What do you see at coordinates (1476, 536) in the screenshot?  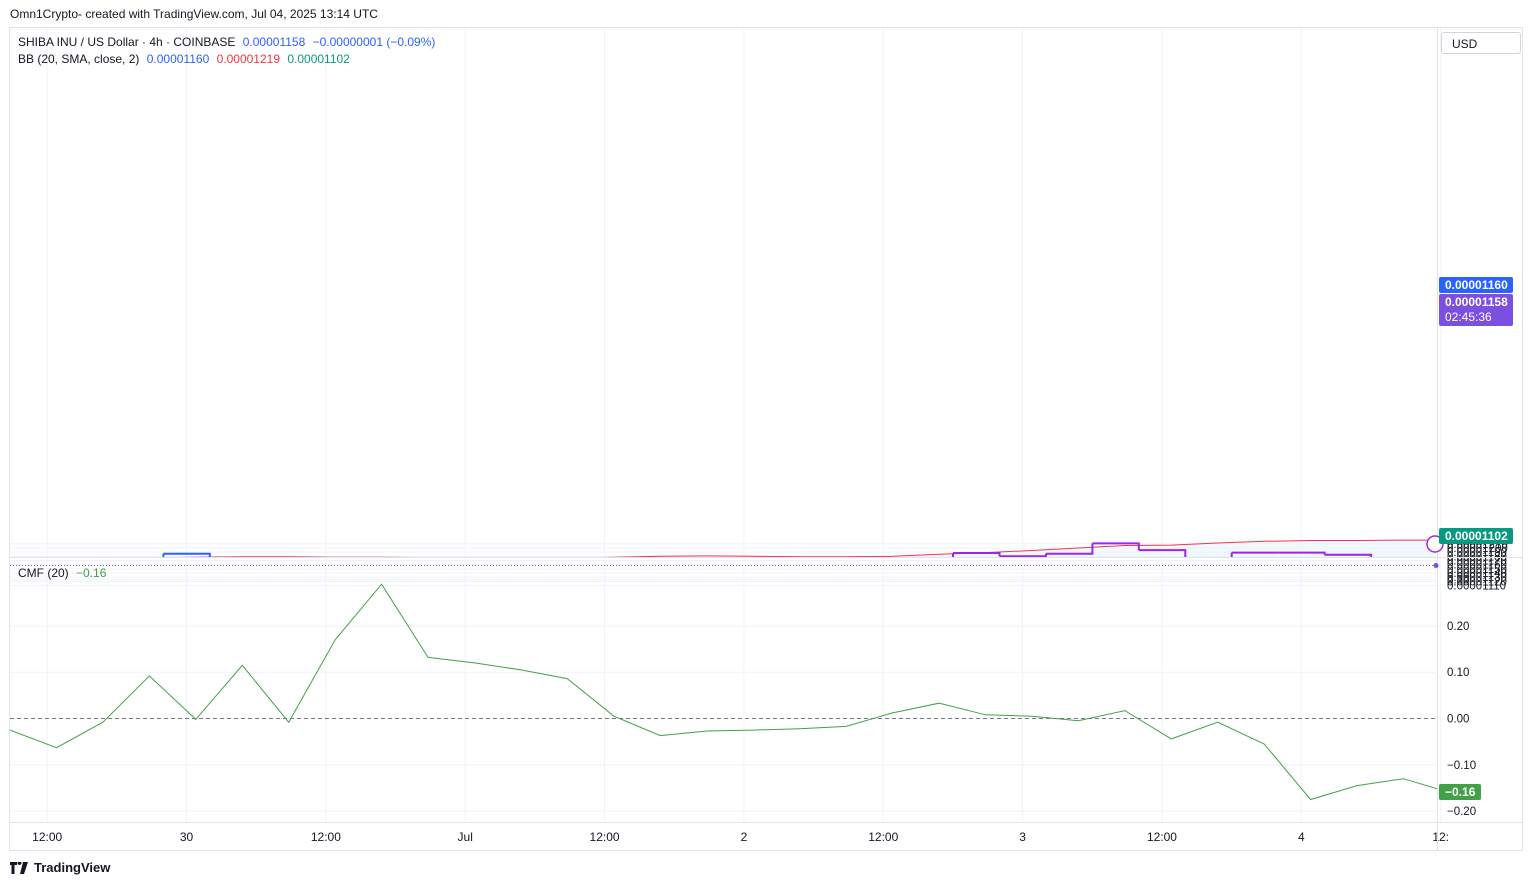 I see `price-tag-bb-lower: 0.00001102` at bounding box center [1476, 536].